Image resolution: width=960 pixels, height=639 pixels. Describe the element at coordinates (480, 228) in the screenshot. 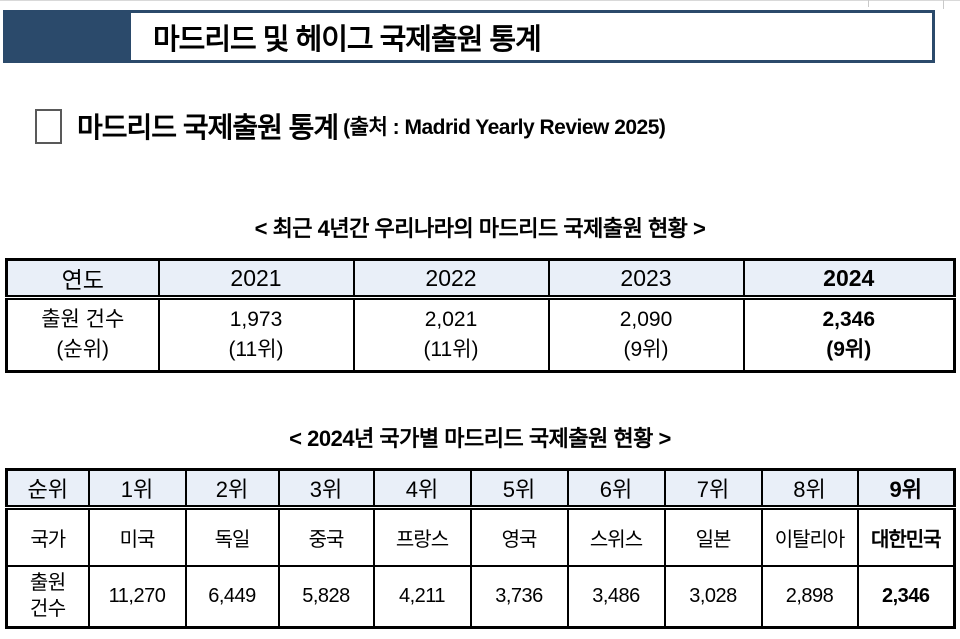

I see `table1-caption: < 최근 4년간 우리나라의 마드리드 국제출원 현황 >` at that location.